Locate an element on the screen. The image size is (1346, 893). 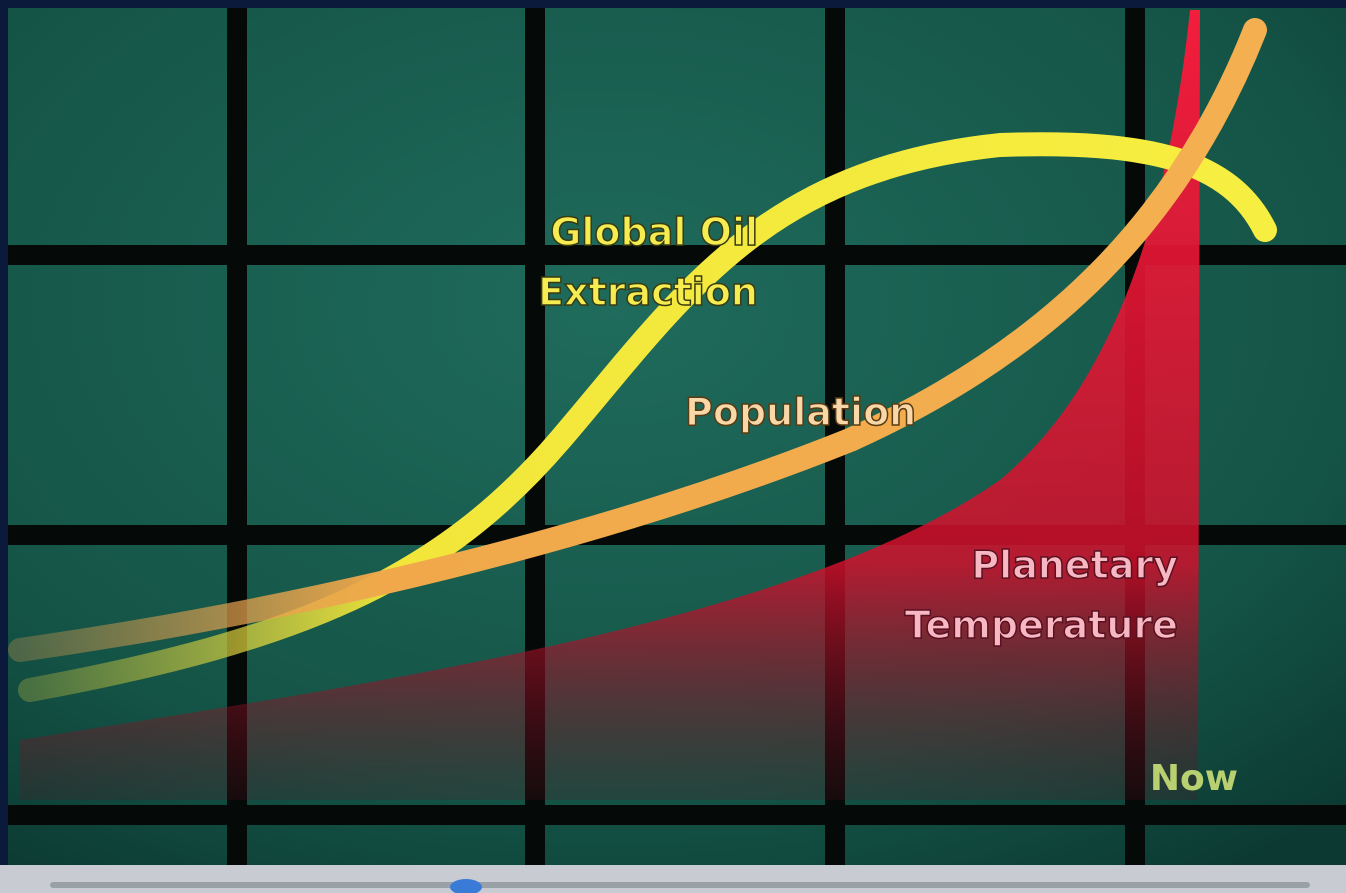
now-label: Now is located at coordinates (1194, 778).